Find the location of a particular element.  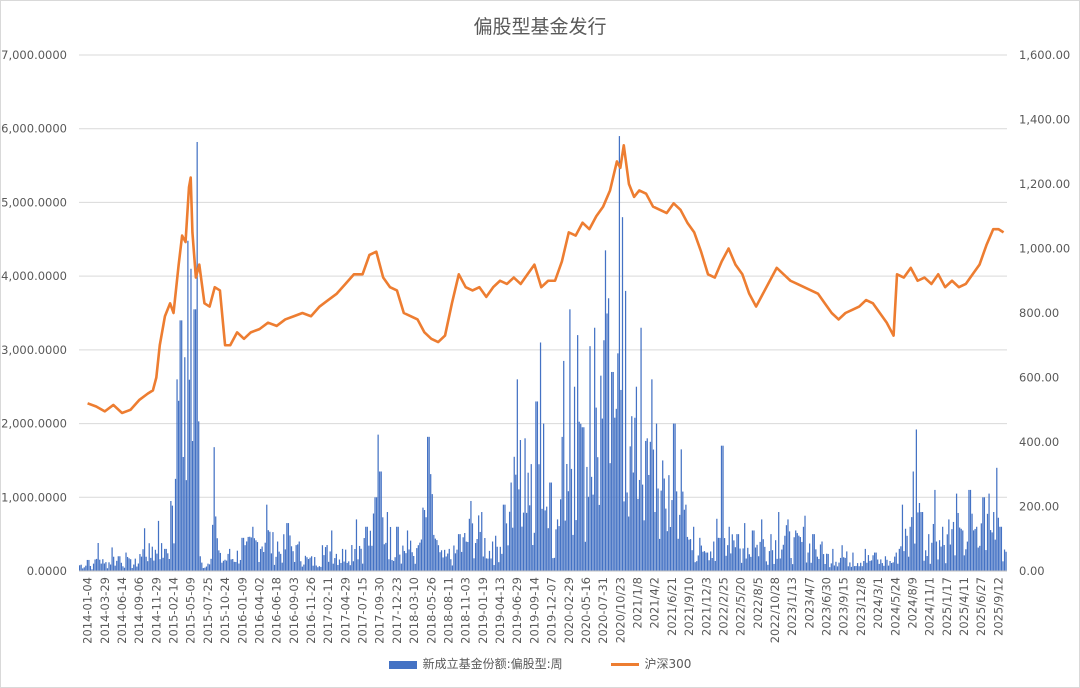

x-tick-label: 2014-06-14 is located at coordinates (122, 610).